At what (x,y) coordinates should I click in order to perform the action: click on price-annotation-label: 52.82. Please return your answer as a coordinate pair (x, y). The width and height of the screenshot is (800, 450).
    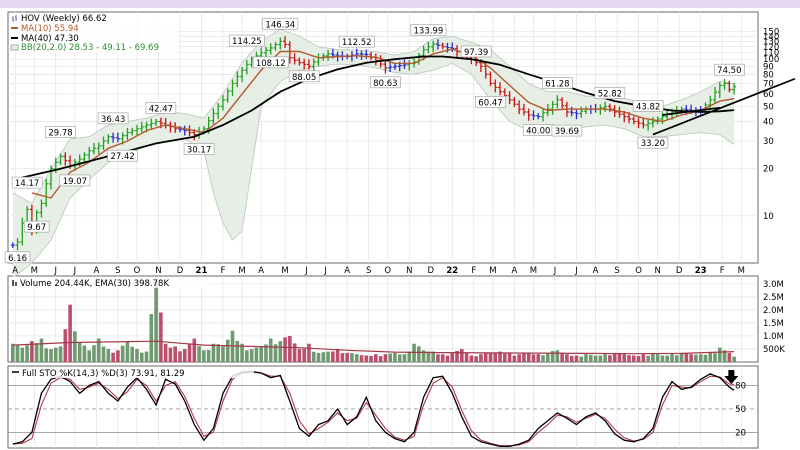
    Looking at the image, I should click on (610, 95).